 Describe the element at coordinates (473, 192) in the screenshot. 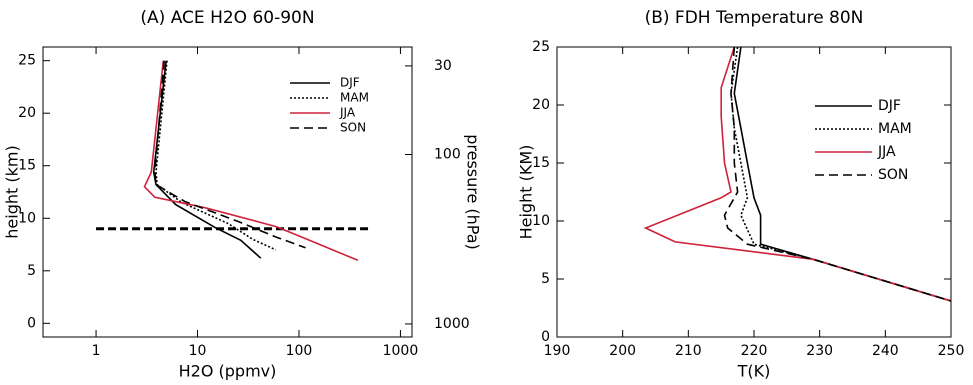

I see `y2-axis-title: pressure (hPa)` at that location.